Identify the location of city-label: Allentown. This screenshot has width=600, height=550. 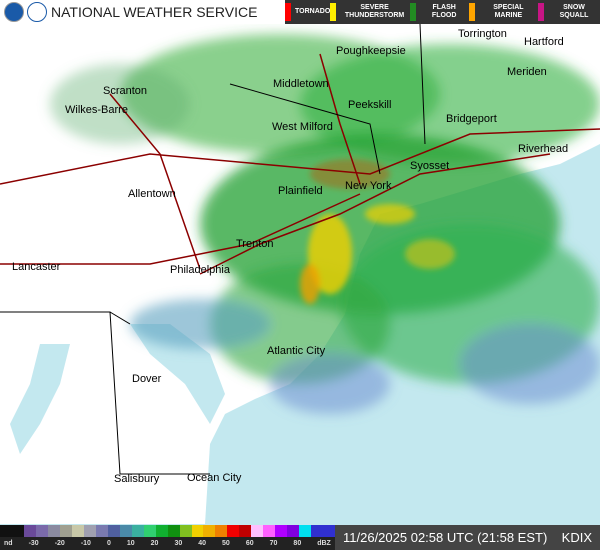
(152, 194).